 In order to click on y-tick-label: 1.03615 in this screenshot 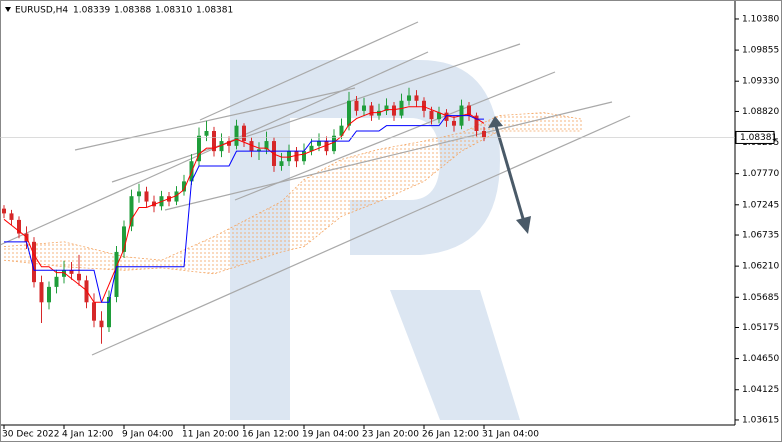, I will do `click(760, 420)`.